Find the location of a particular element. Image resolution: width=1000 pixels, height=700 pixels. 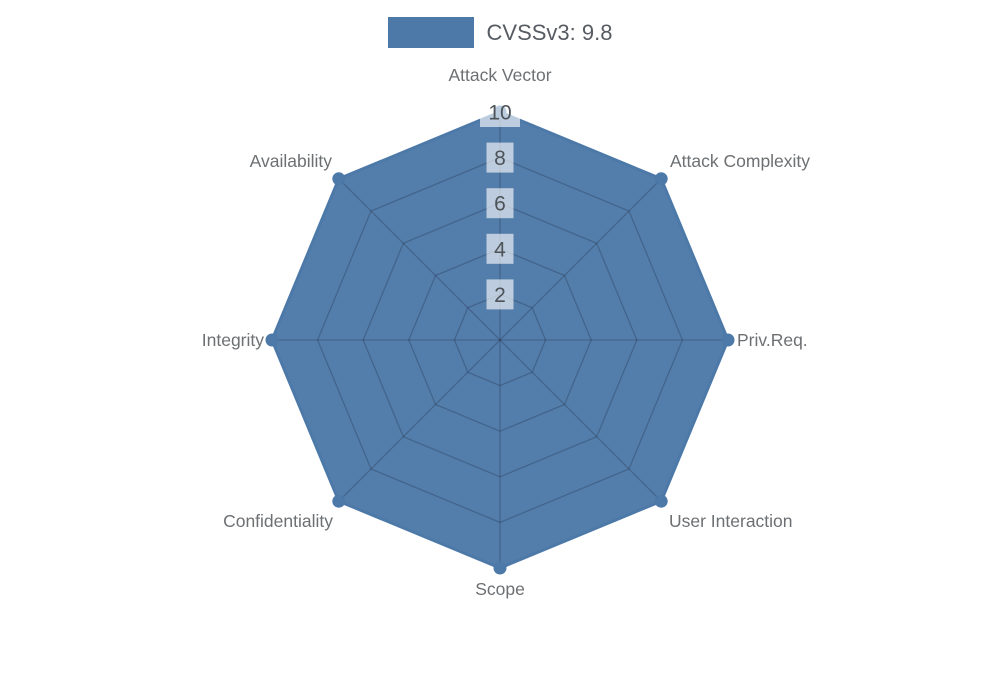

category-label: Attack Complexity is located at coordinates (740, 161).